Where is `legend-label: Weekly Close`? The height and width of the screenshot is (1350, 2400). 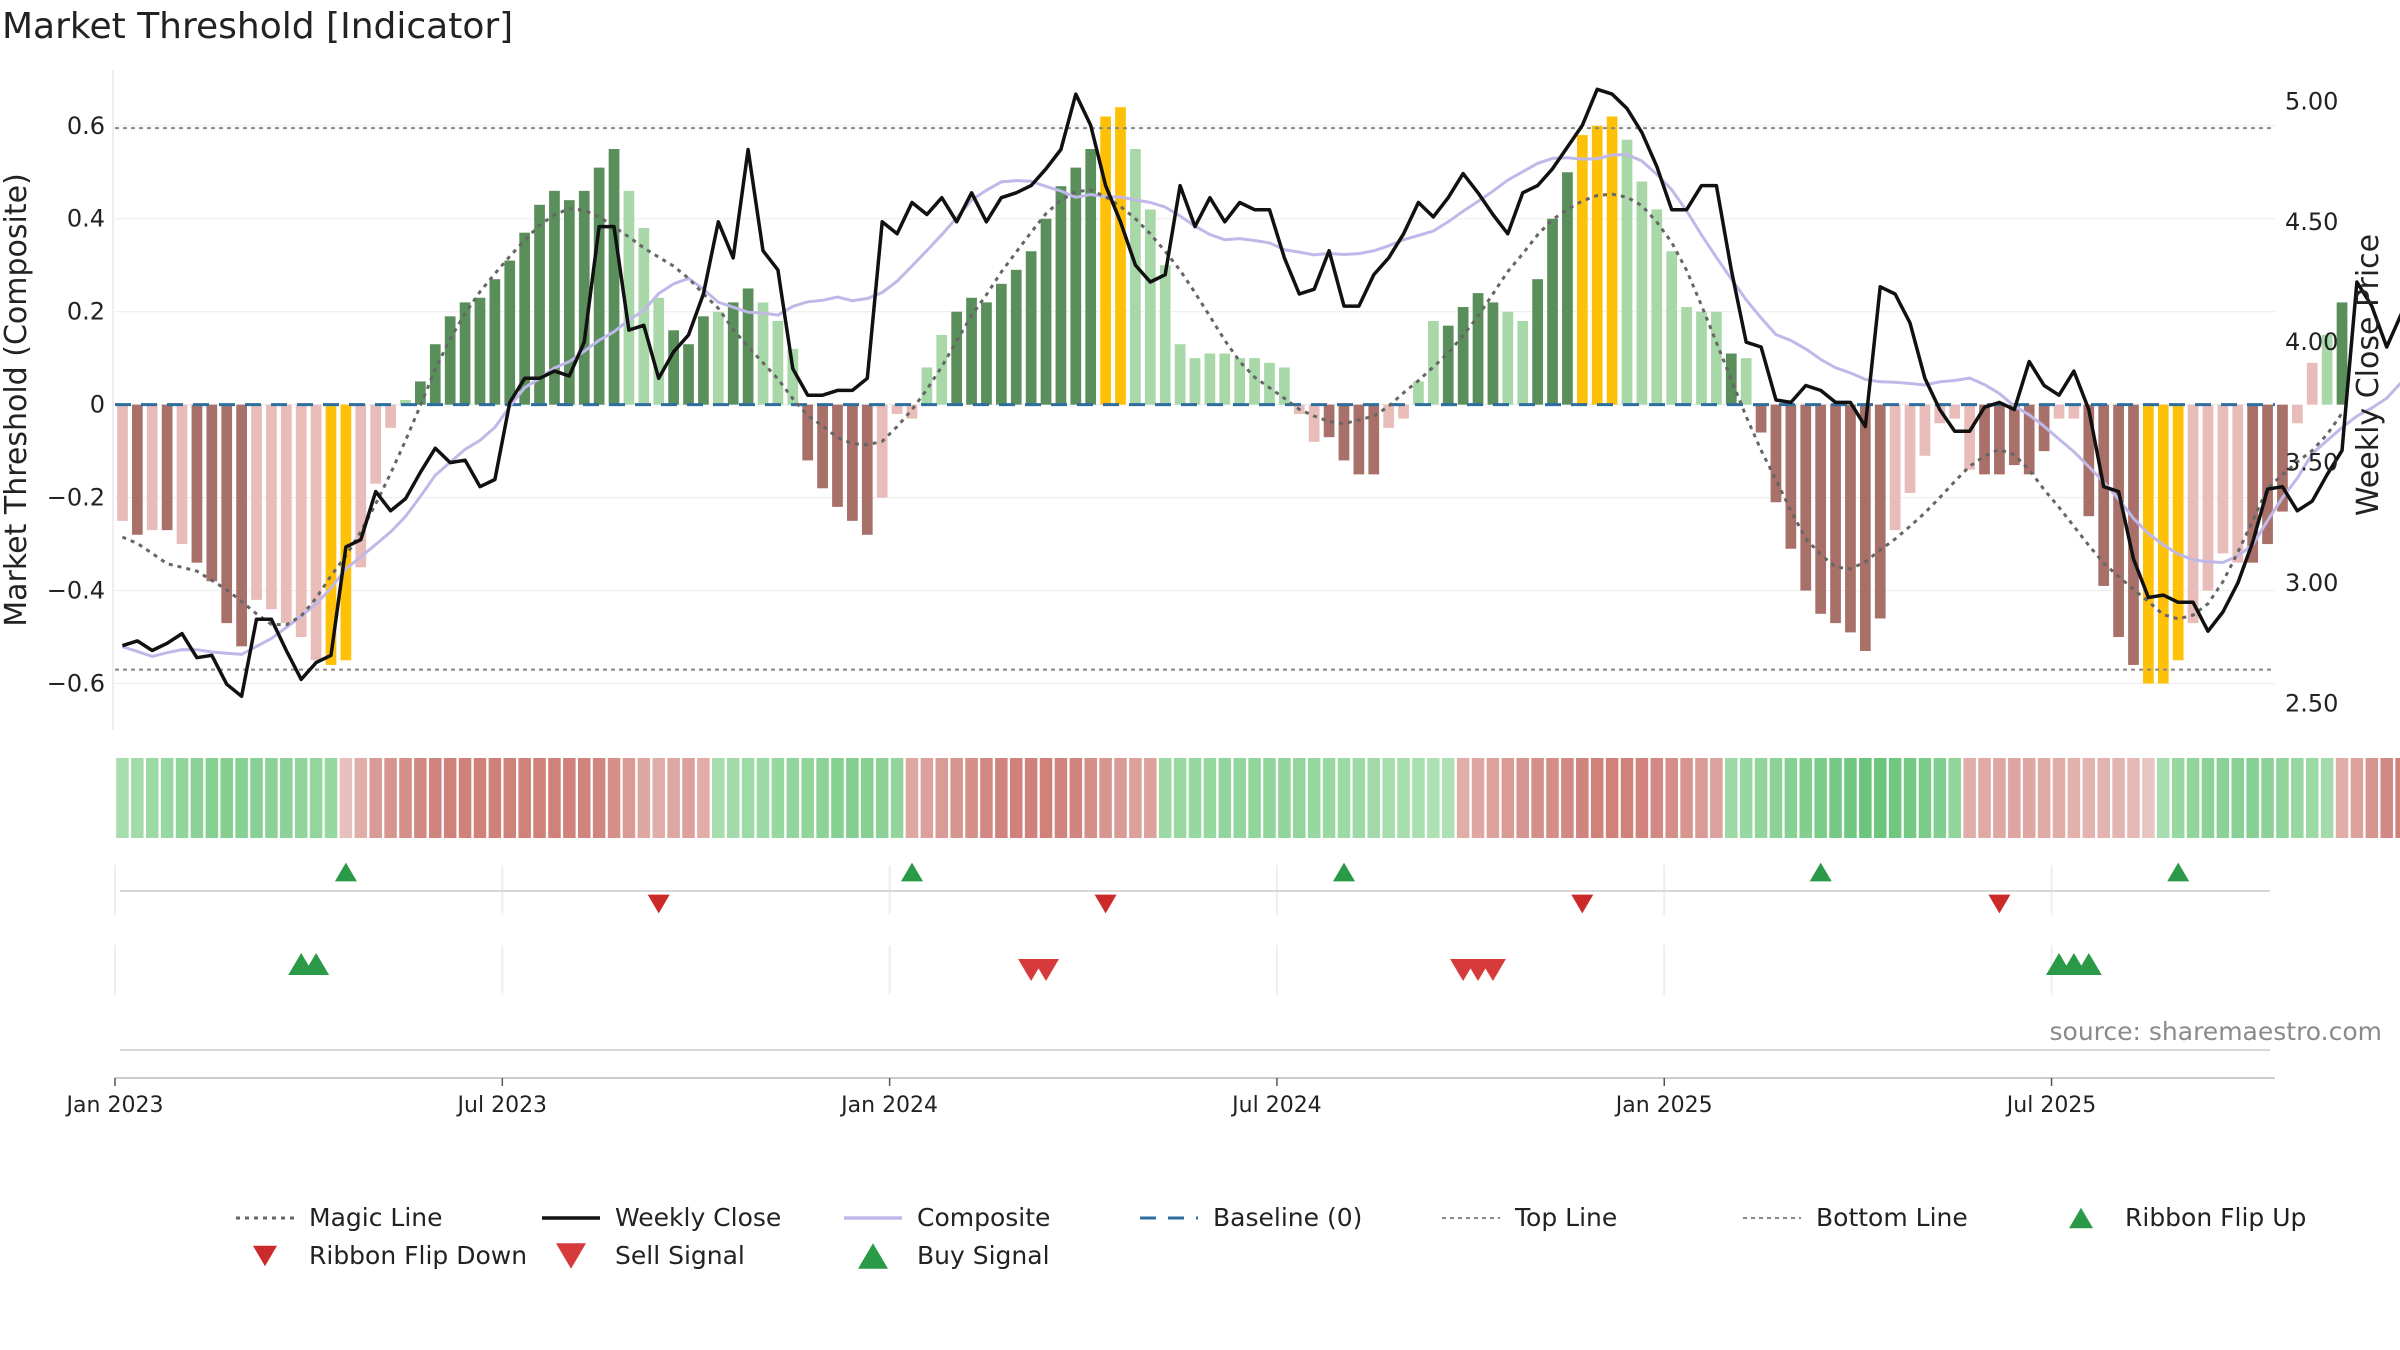 legend-label: Weekly Close is located at coordinates (698, 1217).